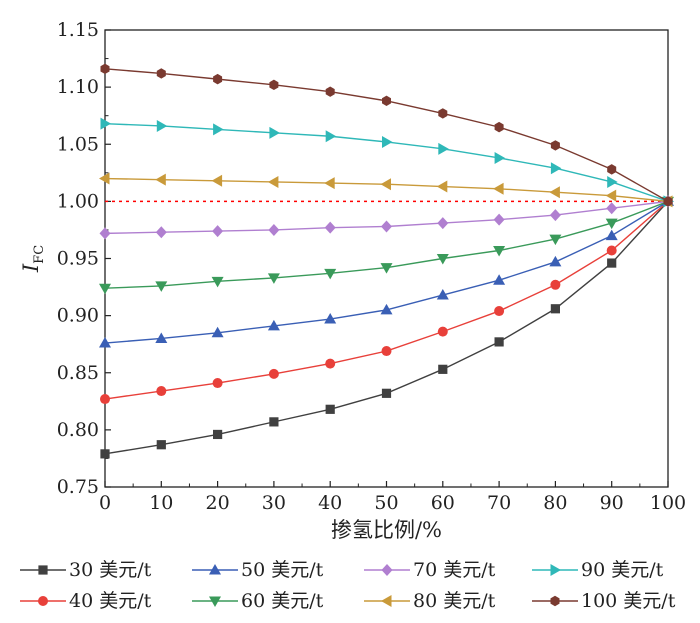 Image resolution: width=700 pixels, height=623 pixels. Describe the element at coordinates (443, 503) in the screenshot. I see `x-tick-label: 60` at that location.